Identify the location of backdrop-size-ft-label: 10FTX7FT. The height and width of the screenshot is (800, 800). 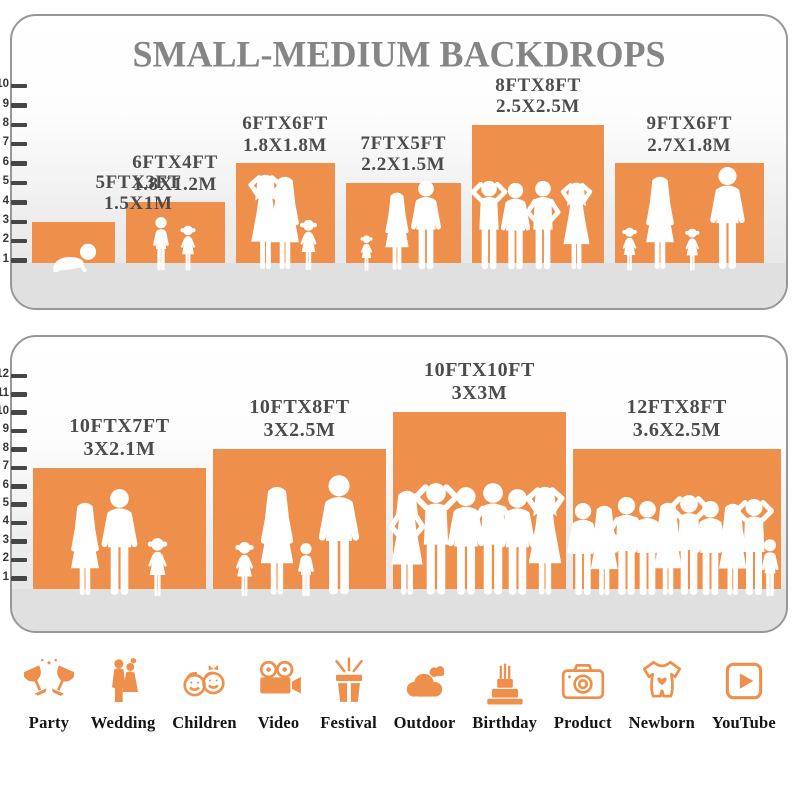
(119, 425).